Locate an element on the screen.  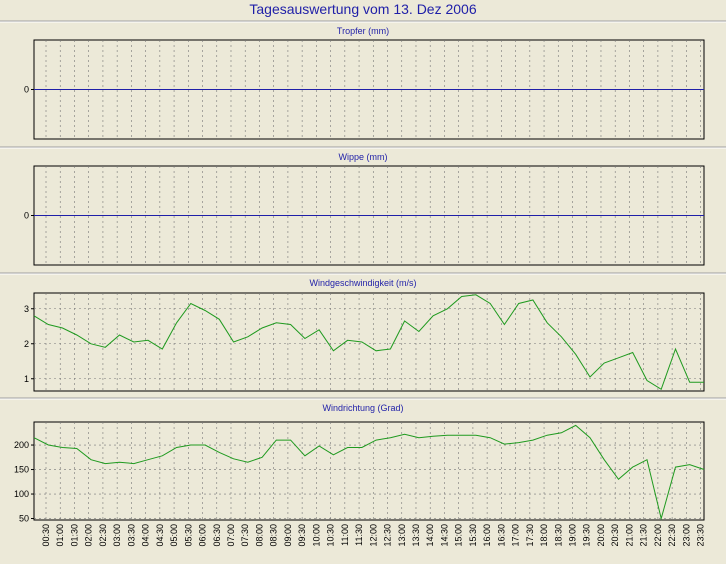
y-tick-label: 200 is located at coordinates (21, 445).